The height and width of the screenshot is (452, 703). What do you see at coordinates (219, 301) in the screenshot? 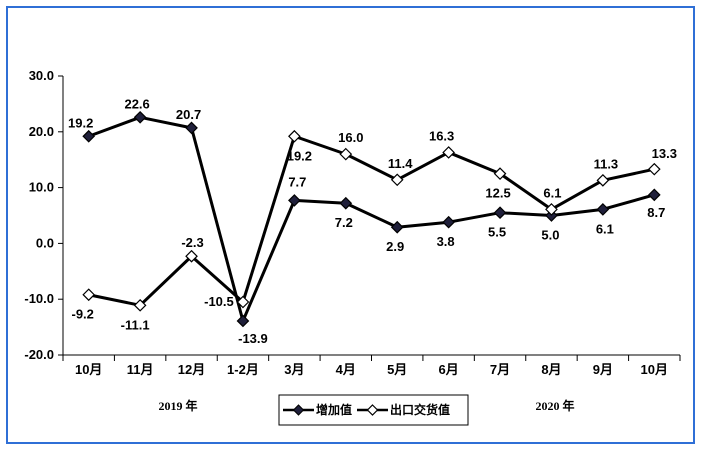
I see `data-label: -10.5` at bounding box center [219, 301].